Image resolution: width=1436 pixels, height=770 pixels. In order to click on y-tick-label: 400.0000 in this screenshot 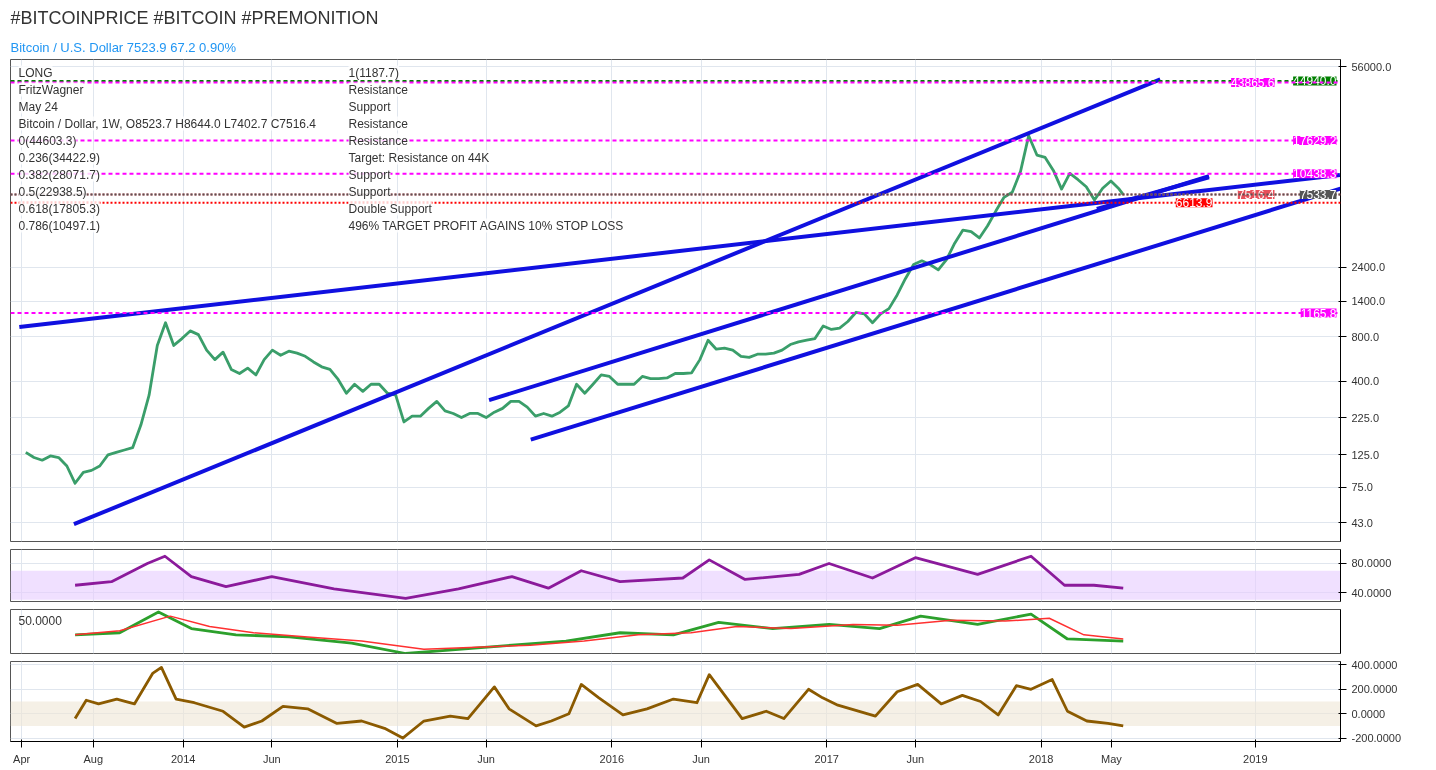, I will do `click(1374, 664)`.